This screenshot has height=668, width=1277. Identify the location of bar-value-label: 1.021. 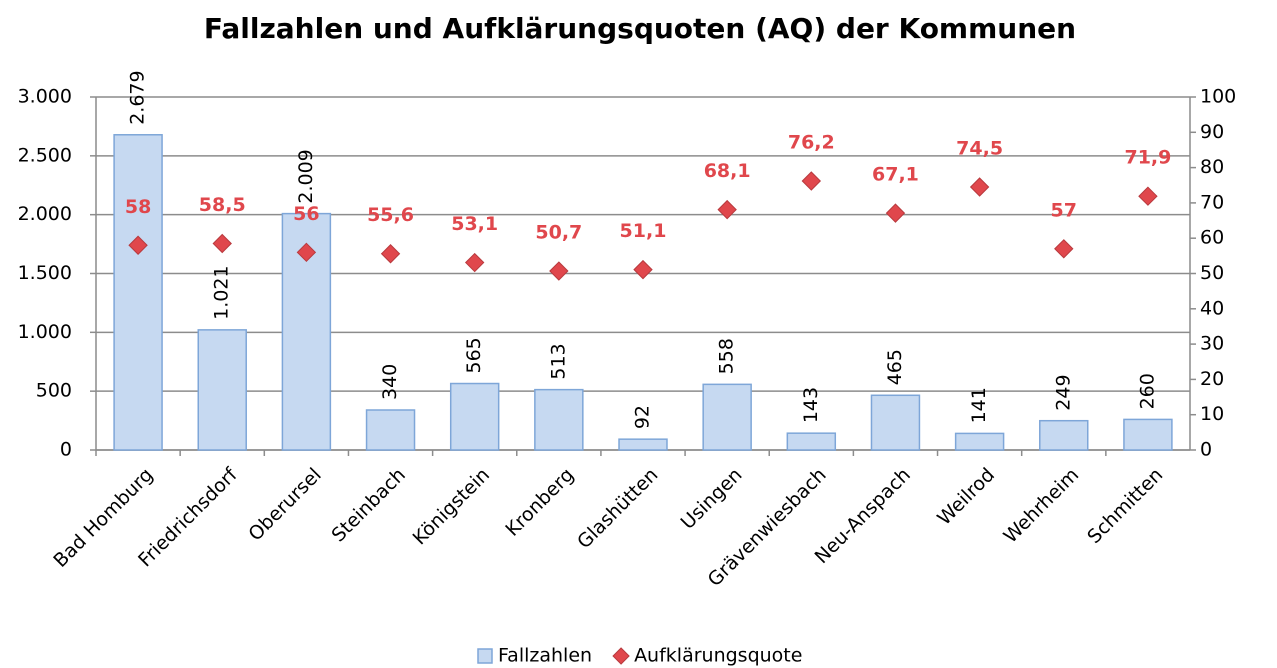
(222, 292).